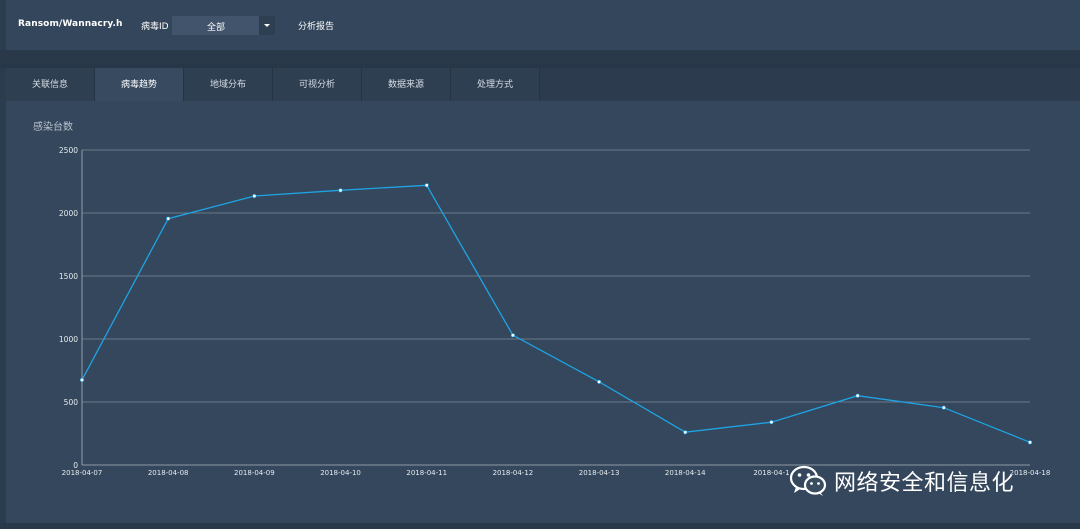 This screenshot has height=529, width=1080. Describe the element at coordinates (71, 402) in the screenshot. I see `y-tick-label: 500` at that location.